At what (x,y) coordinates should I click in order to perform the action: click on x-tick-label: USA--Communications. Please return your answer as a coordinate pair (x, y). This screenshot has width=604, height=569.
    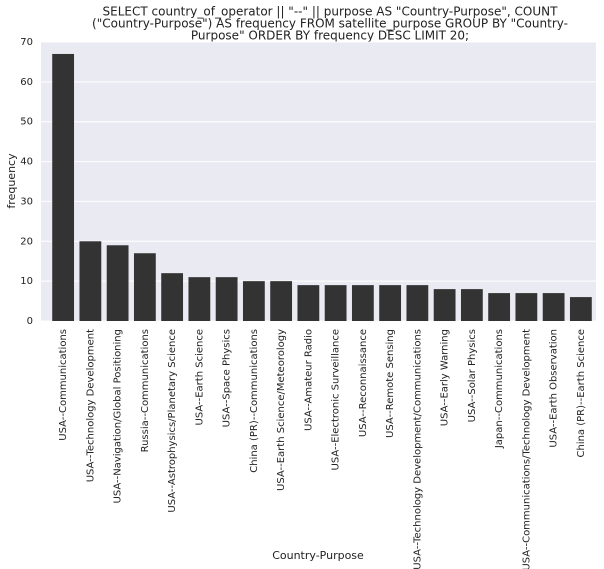
    Looking at the image, I should click on (63, 385).